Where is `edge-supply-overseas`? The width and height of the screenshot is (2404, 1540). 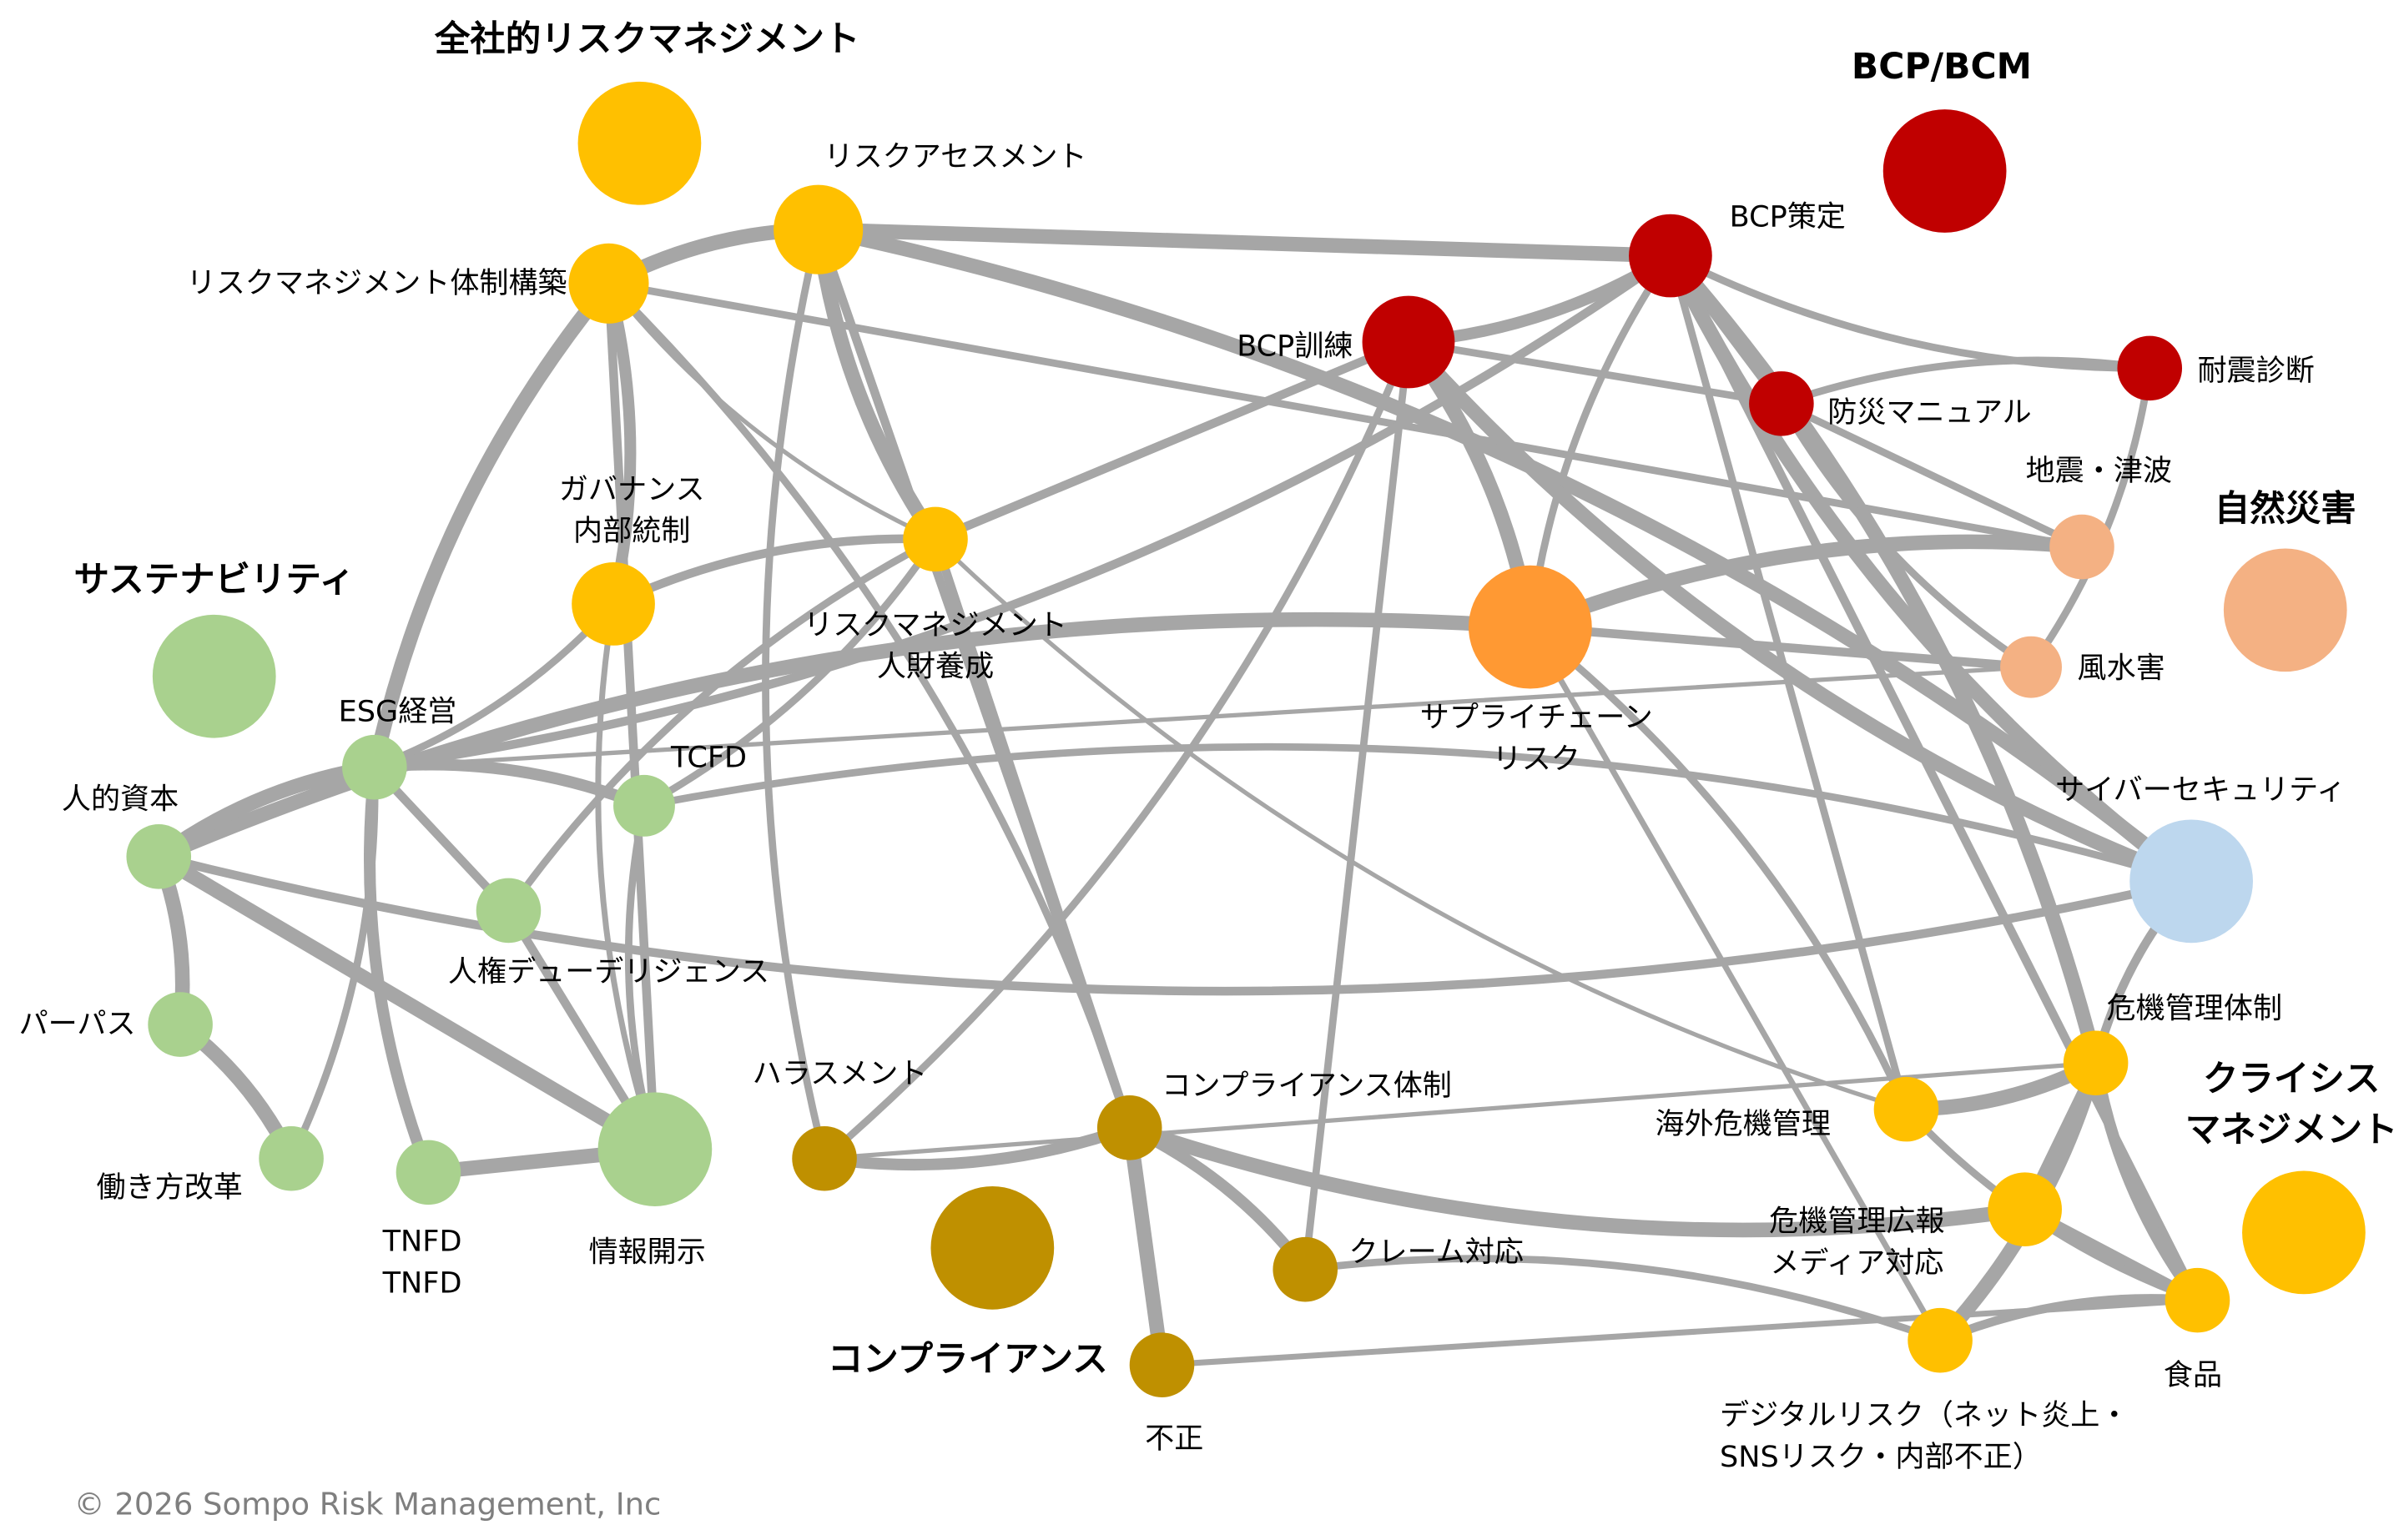
edge-supply-overseas is located at coordinates (1718, 868).